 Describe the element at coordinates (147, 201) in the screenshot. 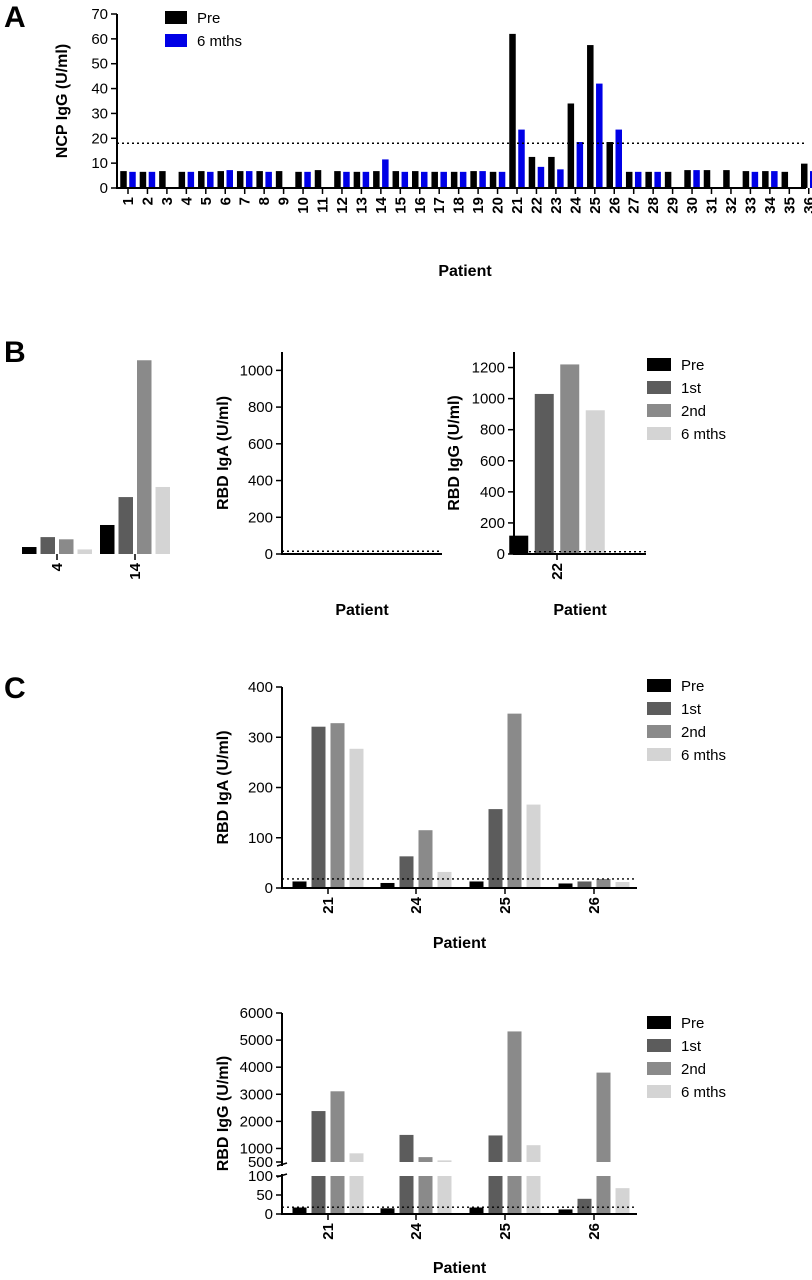

I see `x-tick-label-a-2: 2` at that location.